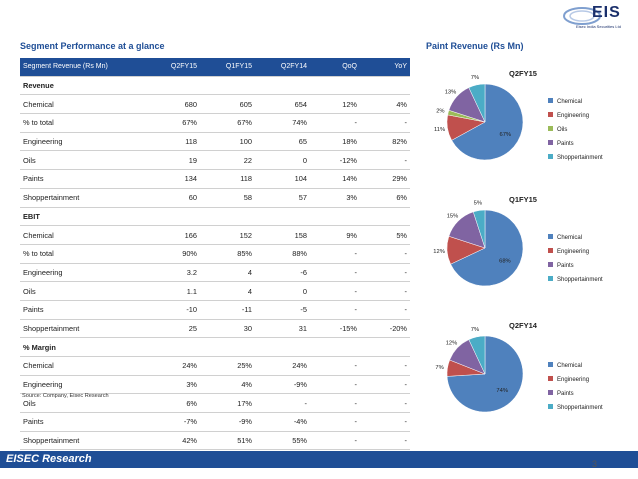 The image size is (638, 479). What do you see at coordinates (335, 160) in the screenshot?
I see `table-cell: -12%` at bounding box center [335, 160].